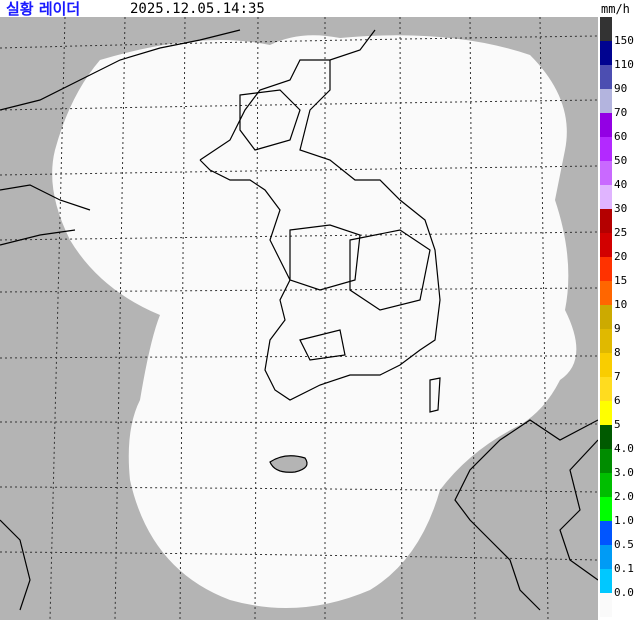  Describe the element at coordinates (621, 136) in the screenshot. I see `legend-label: 60` at that location.